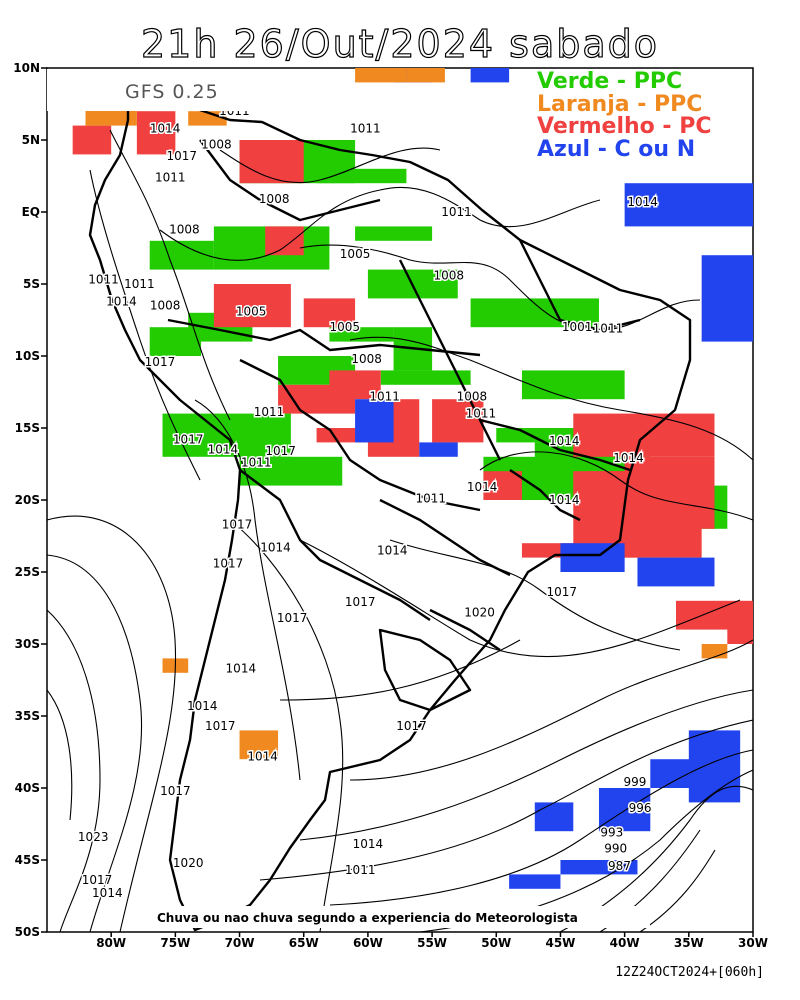  Describe the element at coordinates (689, 972) in the screenshot. I see `timestamp: 12Z24OCT2024+[060h]` at that location.